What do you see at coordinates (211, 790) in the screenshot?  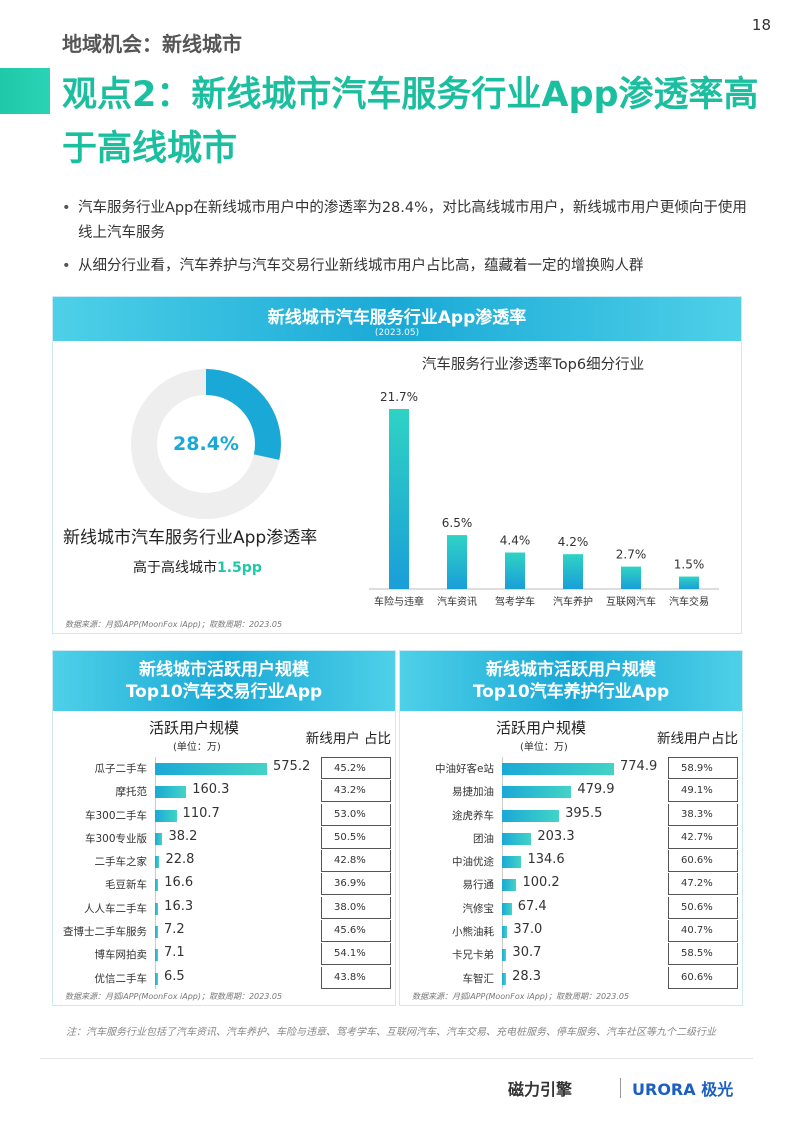 I see `bar-value-label: 160.3` at bounding box center [211, 790].